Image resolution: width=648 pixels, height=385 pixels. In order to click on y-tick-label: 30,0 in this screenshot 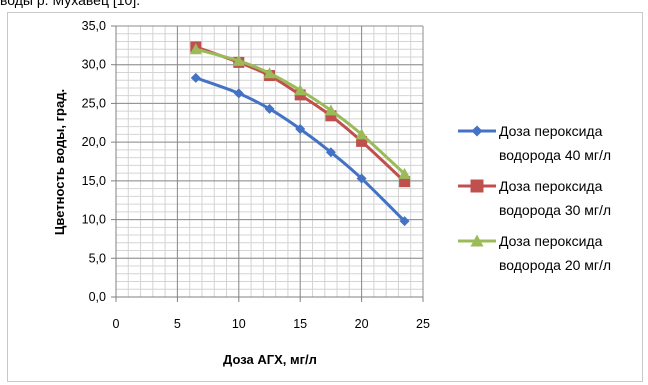, I will do `click(94, 65)`.